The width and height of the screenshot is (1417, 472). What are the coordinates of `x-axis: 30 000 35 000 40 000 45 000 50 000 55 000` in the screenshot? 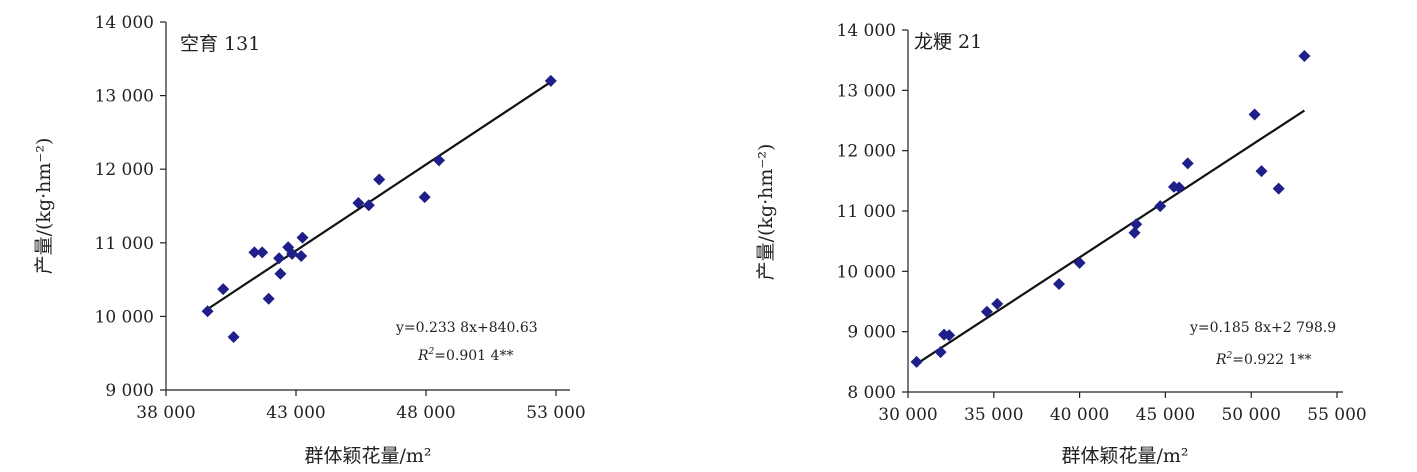 It's located at (1122, 408).